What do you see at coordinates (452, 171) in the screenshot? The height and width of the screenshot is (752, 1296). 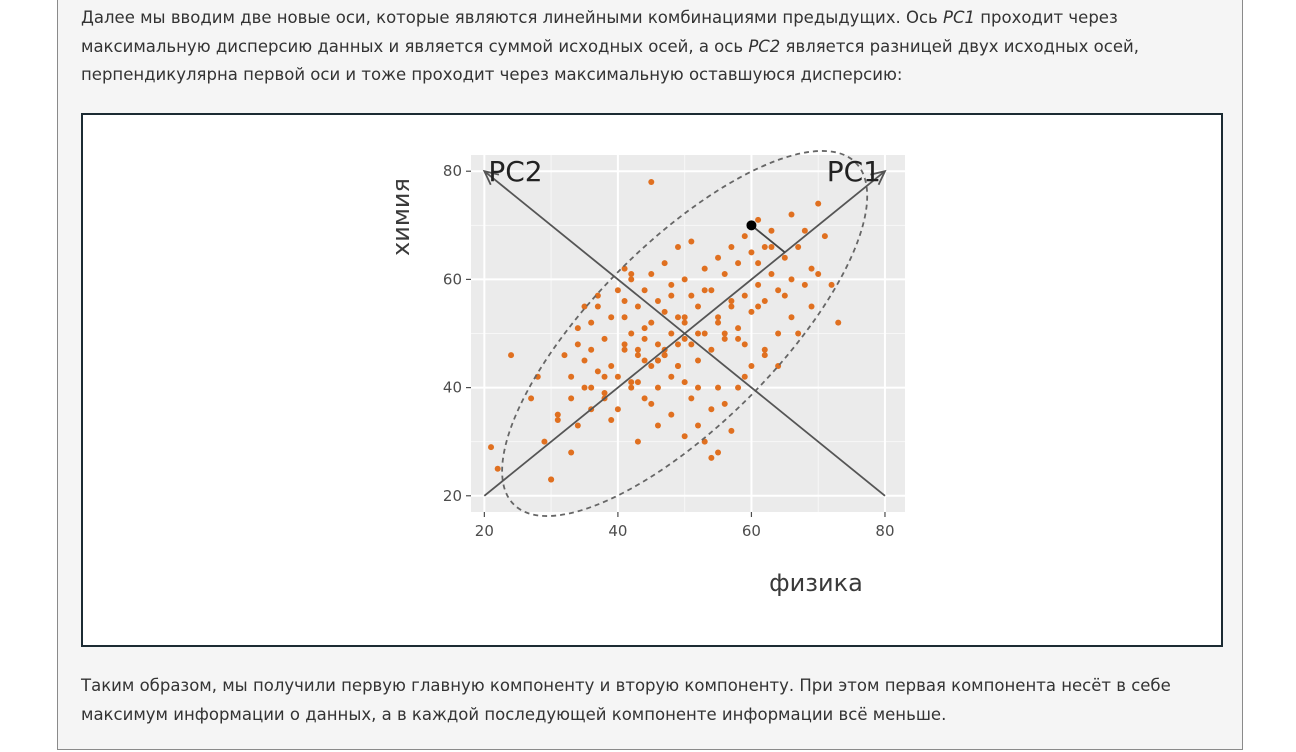 I see `y-tick-label: 80` at bounding box center [452, 171].